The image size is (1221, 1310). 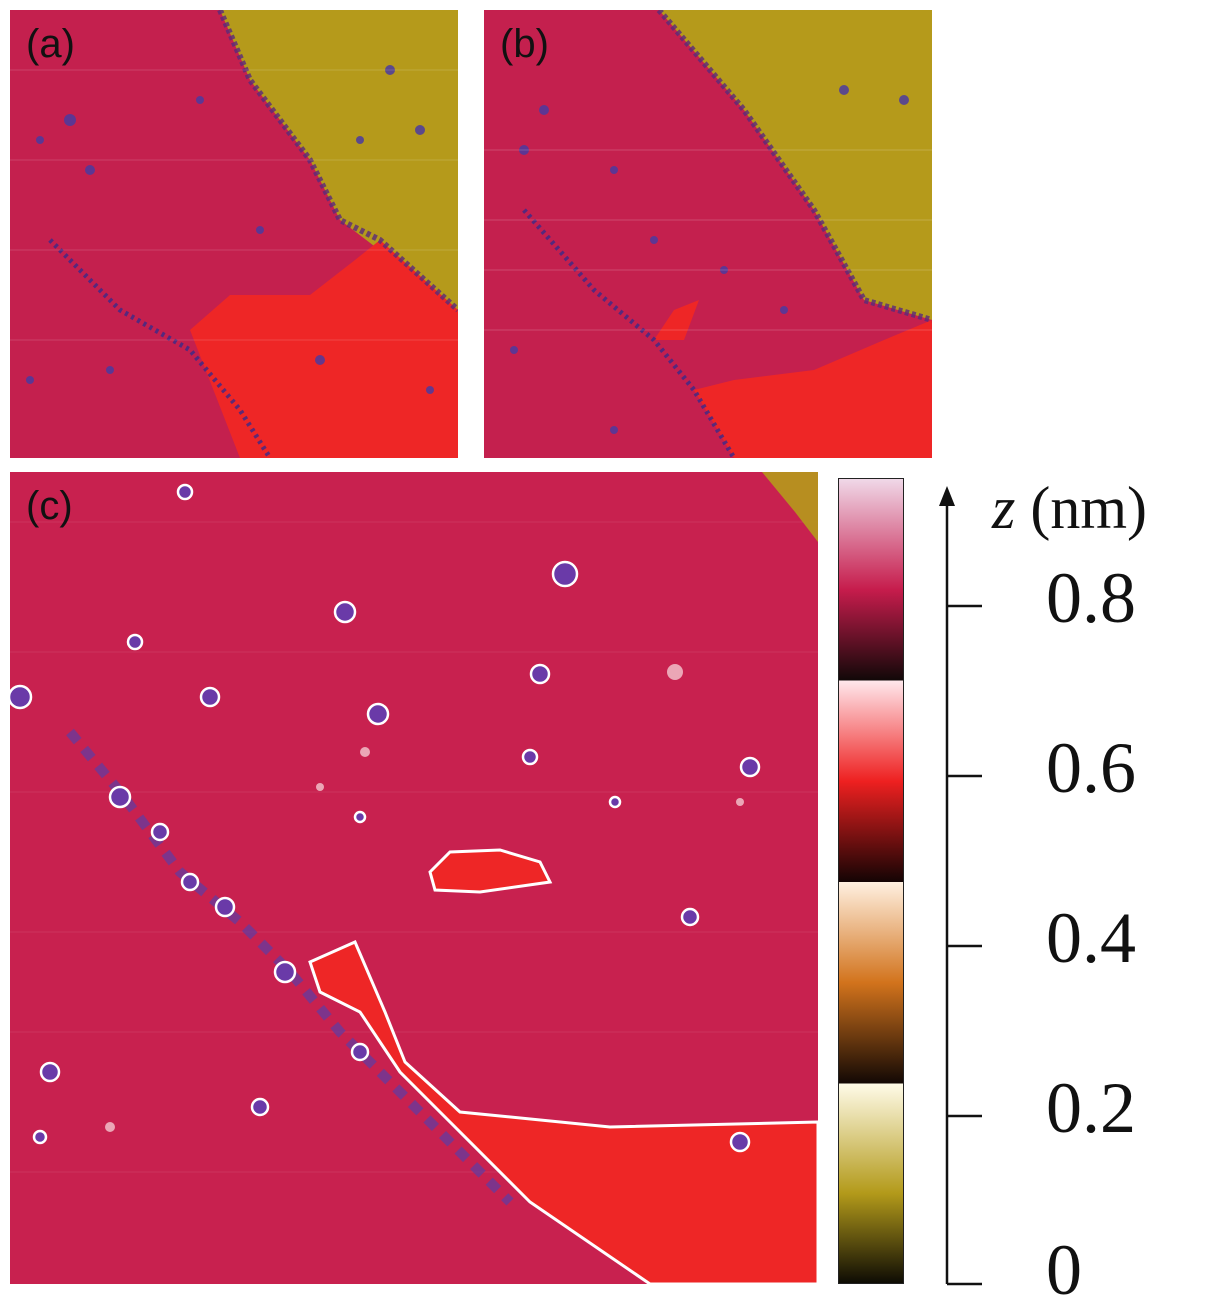 I want to click on axis-variable: z, so click(x=1004, y=508).